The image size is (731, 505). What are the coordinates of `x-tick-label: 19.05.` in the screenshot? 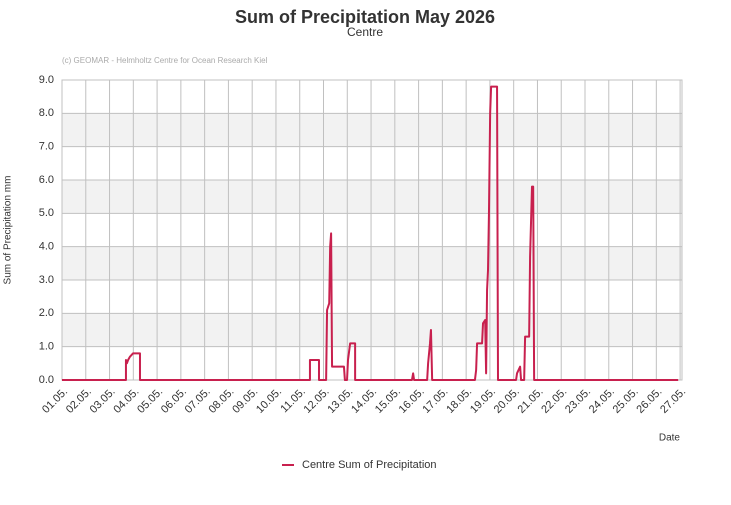 It's located at (483, 401).